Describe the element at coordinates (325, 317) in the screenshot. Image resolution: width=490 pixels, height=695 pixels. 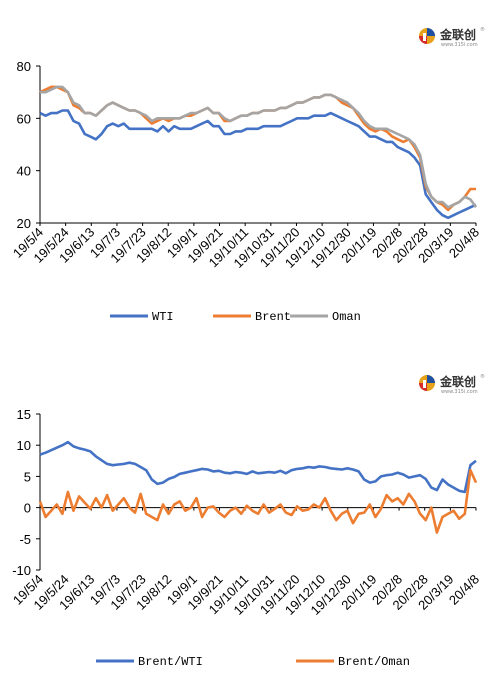
I see `legend-item: Oman` at that location.